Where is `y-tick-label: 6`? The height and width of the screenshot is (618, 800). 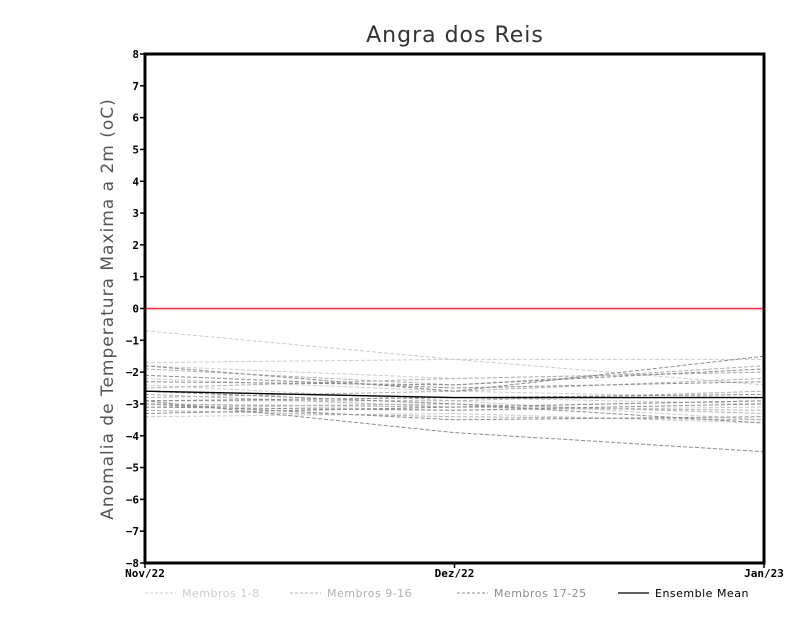
y-tick-label: 6 is located at coordinates (135, 118).